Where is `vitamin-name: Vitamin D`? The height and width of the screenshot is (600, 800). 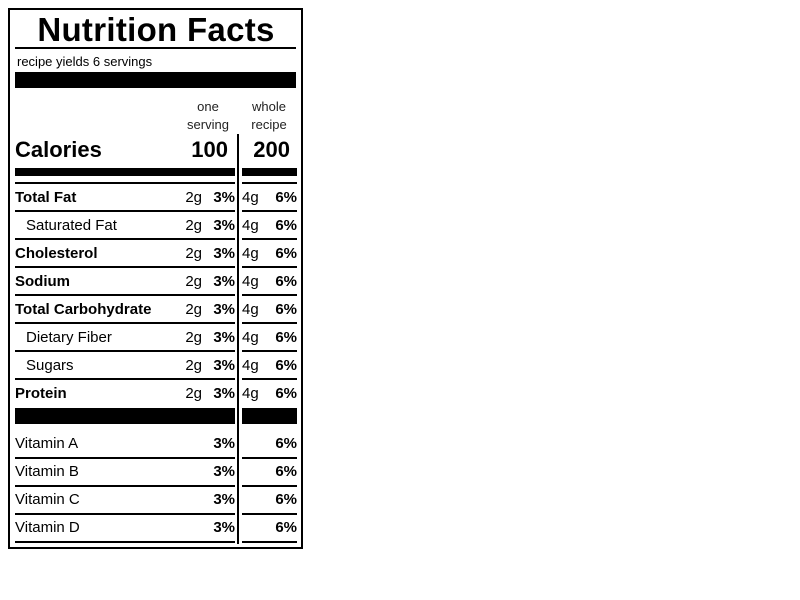 vitamin-name: Vitamin D is located at coordinates (47, 527).